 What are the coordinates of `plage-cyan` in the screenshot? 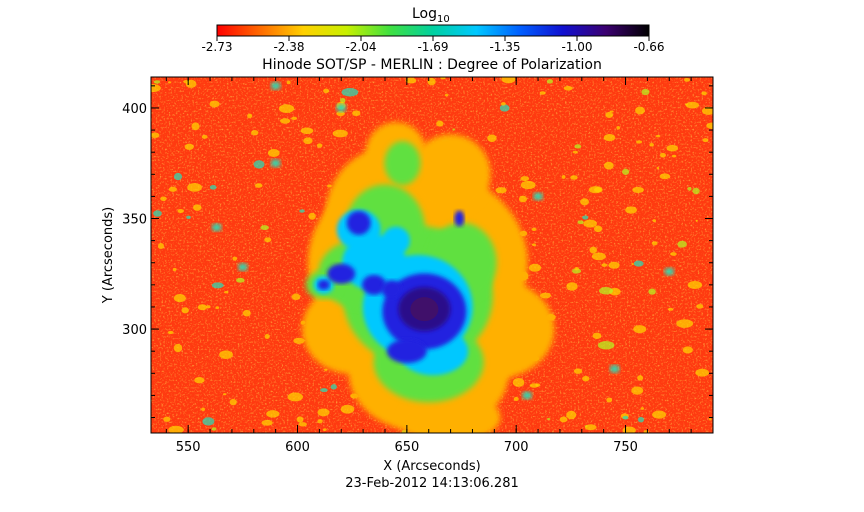 It's located at (395, 240).